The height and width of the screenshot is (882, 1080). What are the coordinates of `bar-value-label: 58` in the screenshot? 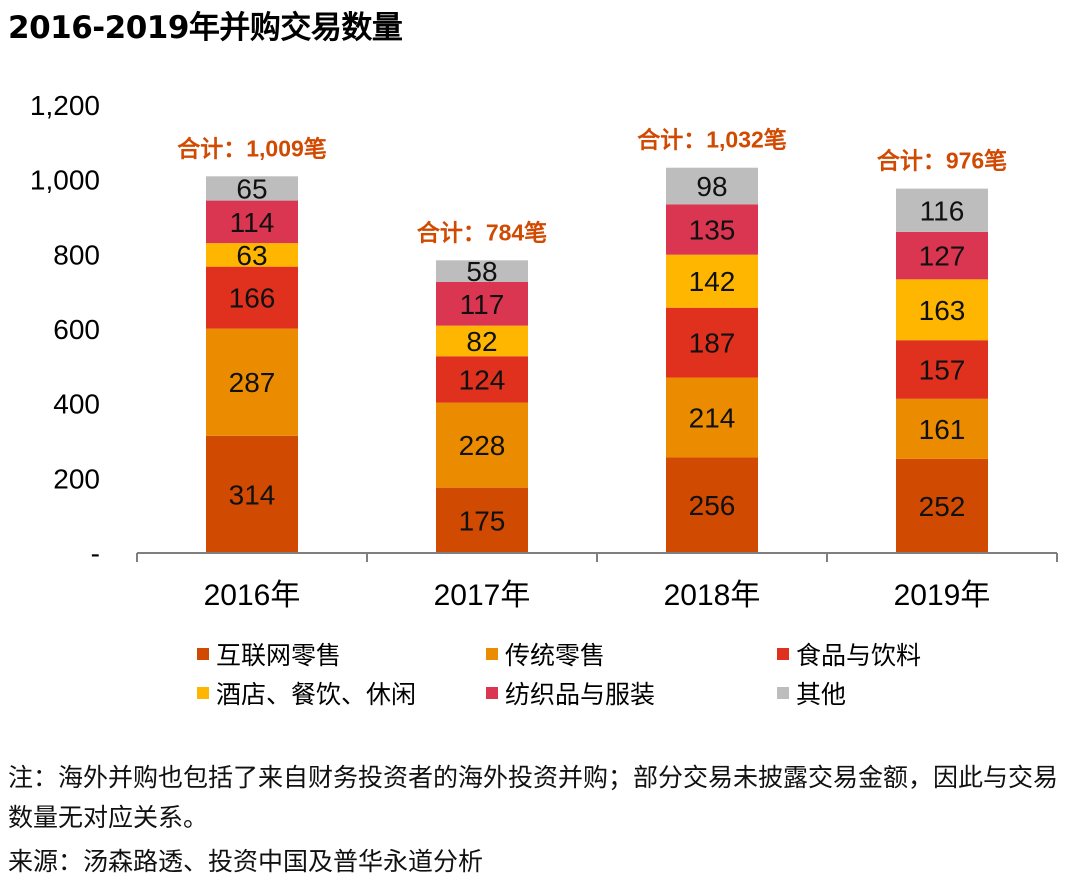 It's located at (481, 271).